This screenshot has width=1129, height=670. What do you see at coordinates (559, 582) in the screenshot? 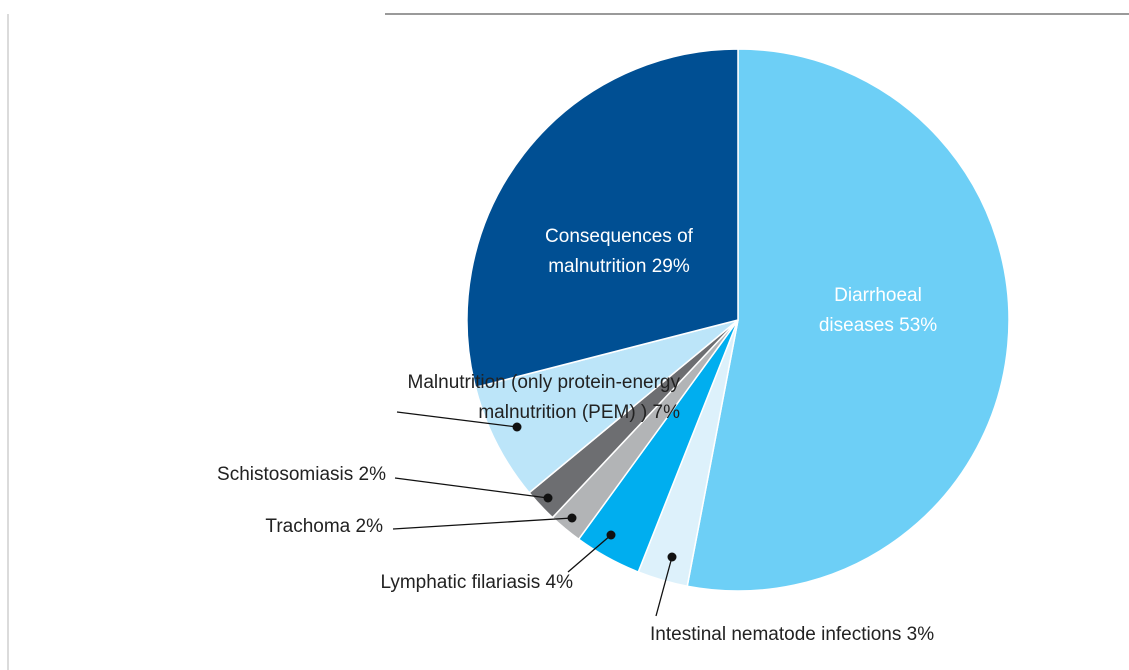
I see `value-label: 4%` at bounding box center [559, 582].